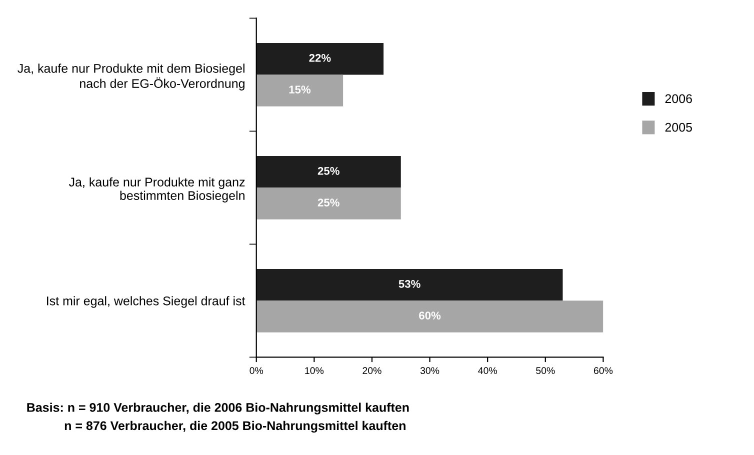 This screenshot has width=754, height=455. Describe the element at coordinates (545, 370) in the screenshot. I see `x-tick-label: 50%` at that location.